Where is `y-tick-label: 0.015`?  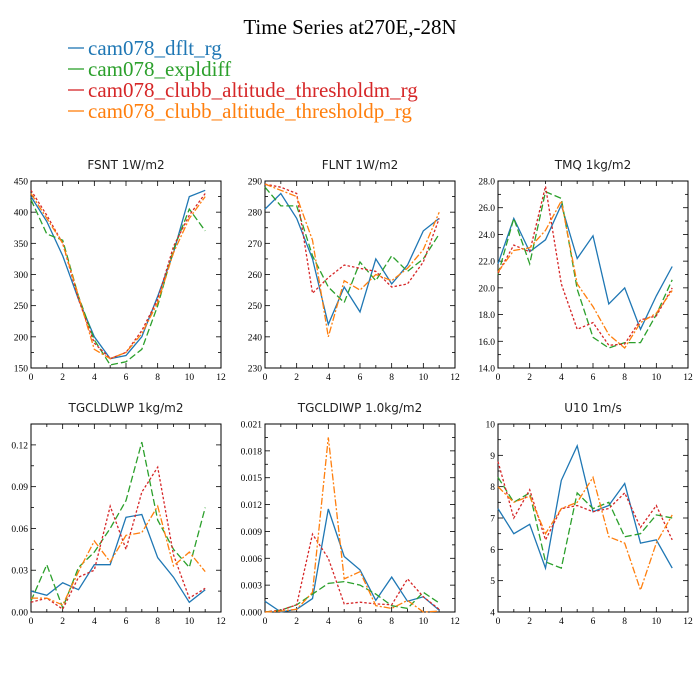 y-tick-label: 0.015 is located at coordinates (252, 479).